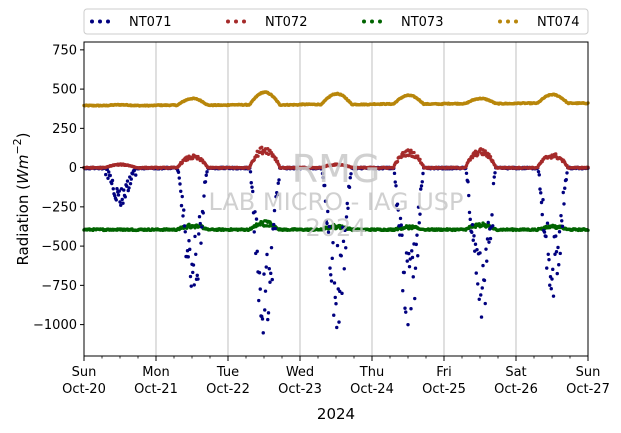 This screenshot has height=433, width=621. I want to click on watermark-line2: LAB MICRO - IAG USP, so click(335, 202).